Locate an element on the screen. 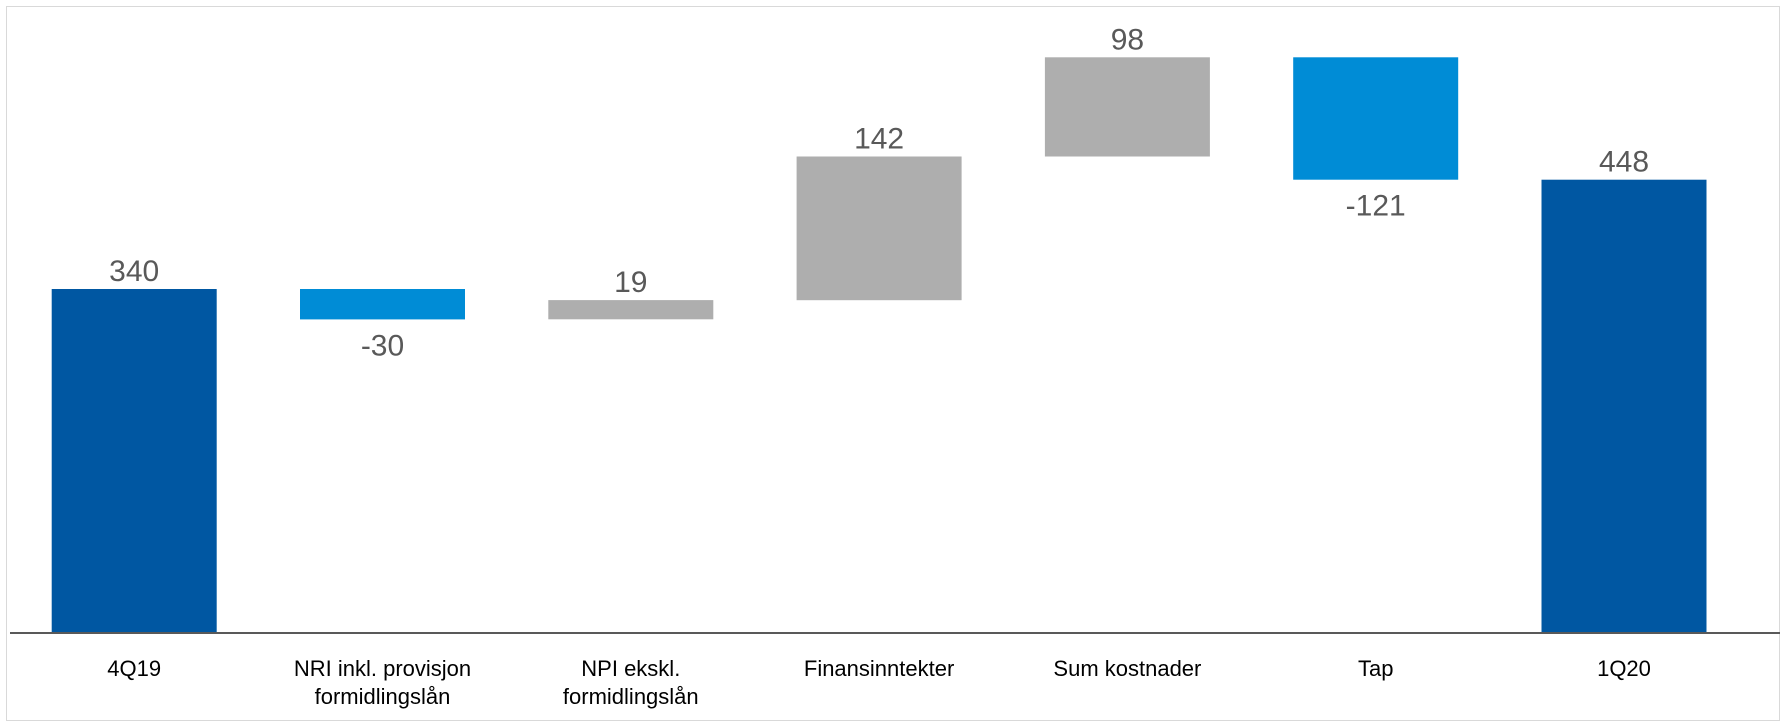  category-label-2-0: NPI ekskl. is located at coordinates (630, 668).